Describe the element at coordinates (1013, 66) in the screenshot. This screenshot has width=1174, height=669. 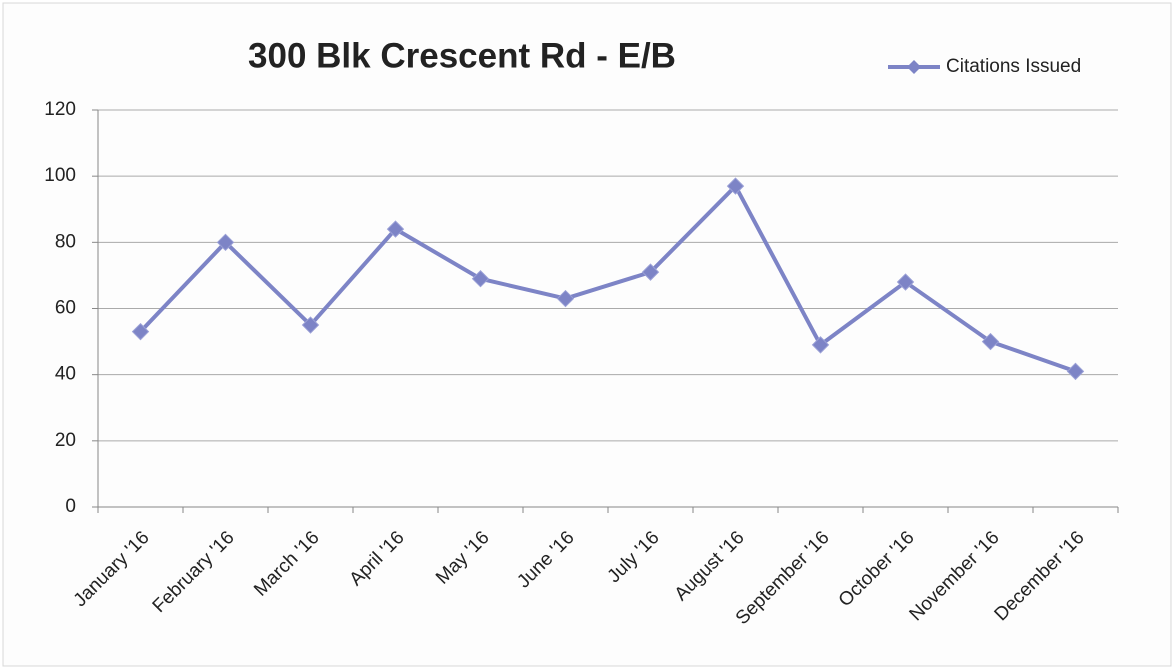
I see `legend-label: Citations Issued` at that location.